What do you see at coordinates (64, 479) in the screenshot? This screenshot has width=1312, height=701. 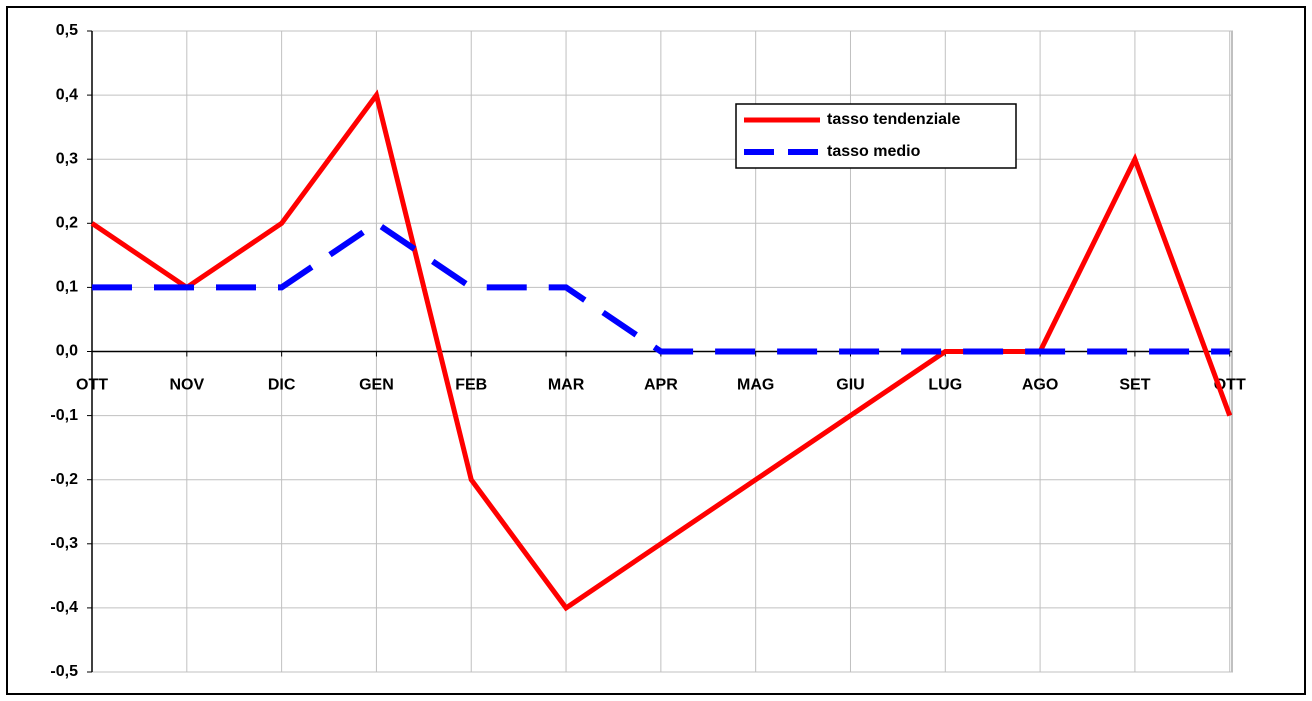 I see `y-tick-label: -0,2` at bounding box center [64, 479].